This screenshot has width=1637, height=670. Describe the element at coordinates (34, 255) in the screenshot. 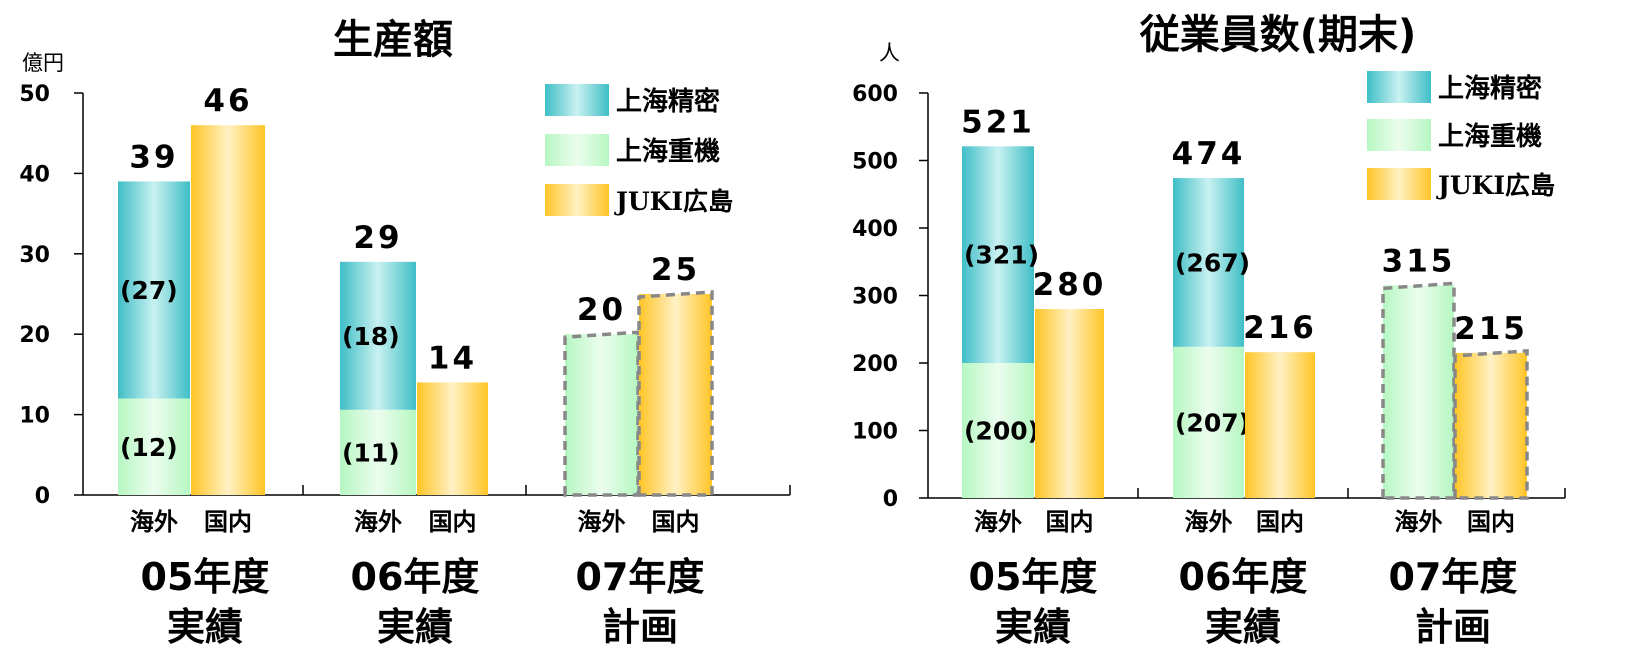

I see `y-tick-label: 30` at that location.